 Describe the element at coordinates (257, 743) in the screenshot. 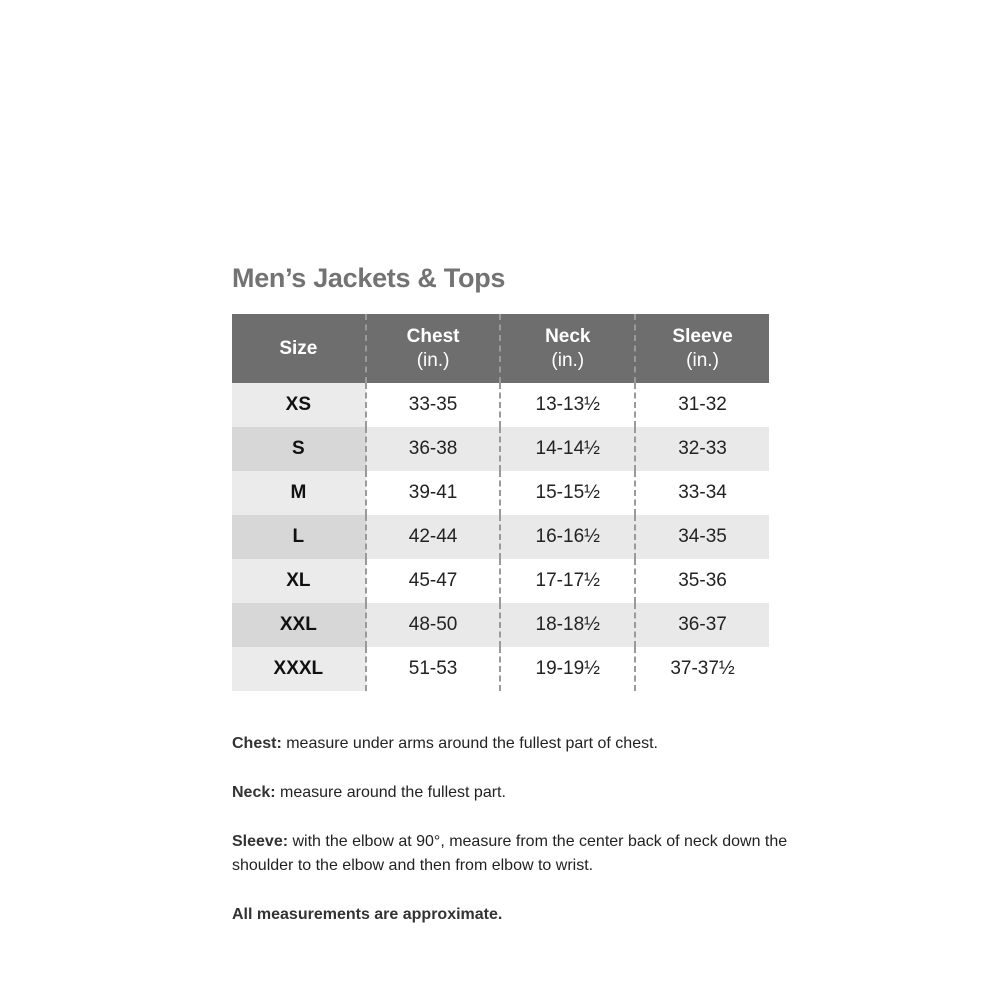

I see `note-term: Chest:` at that location.